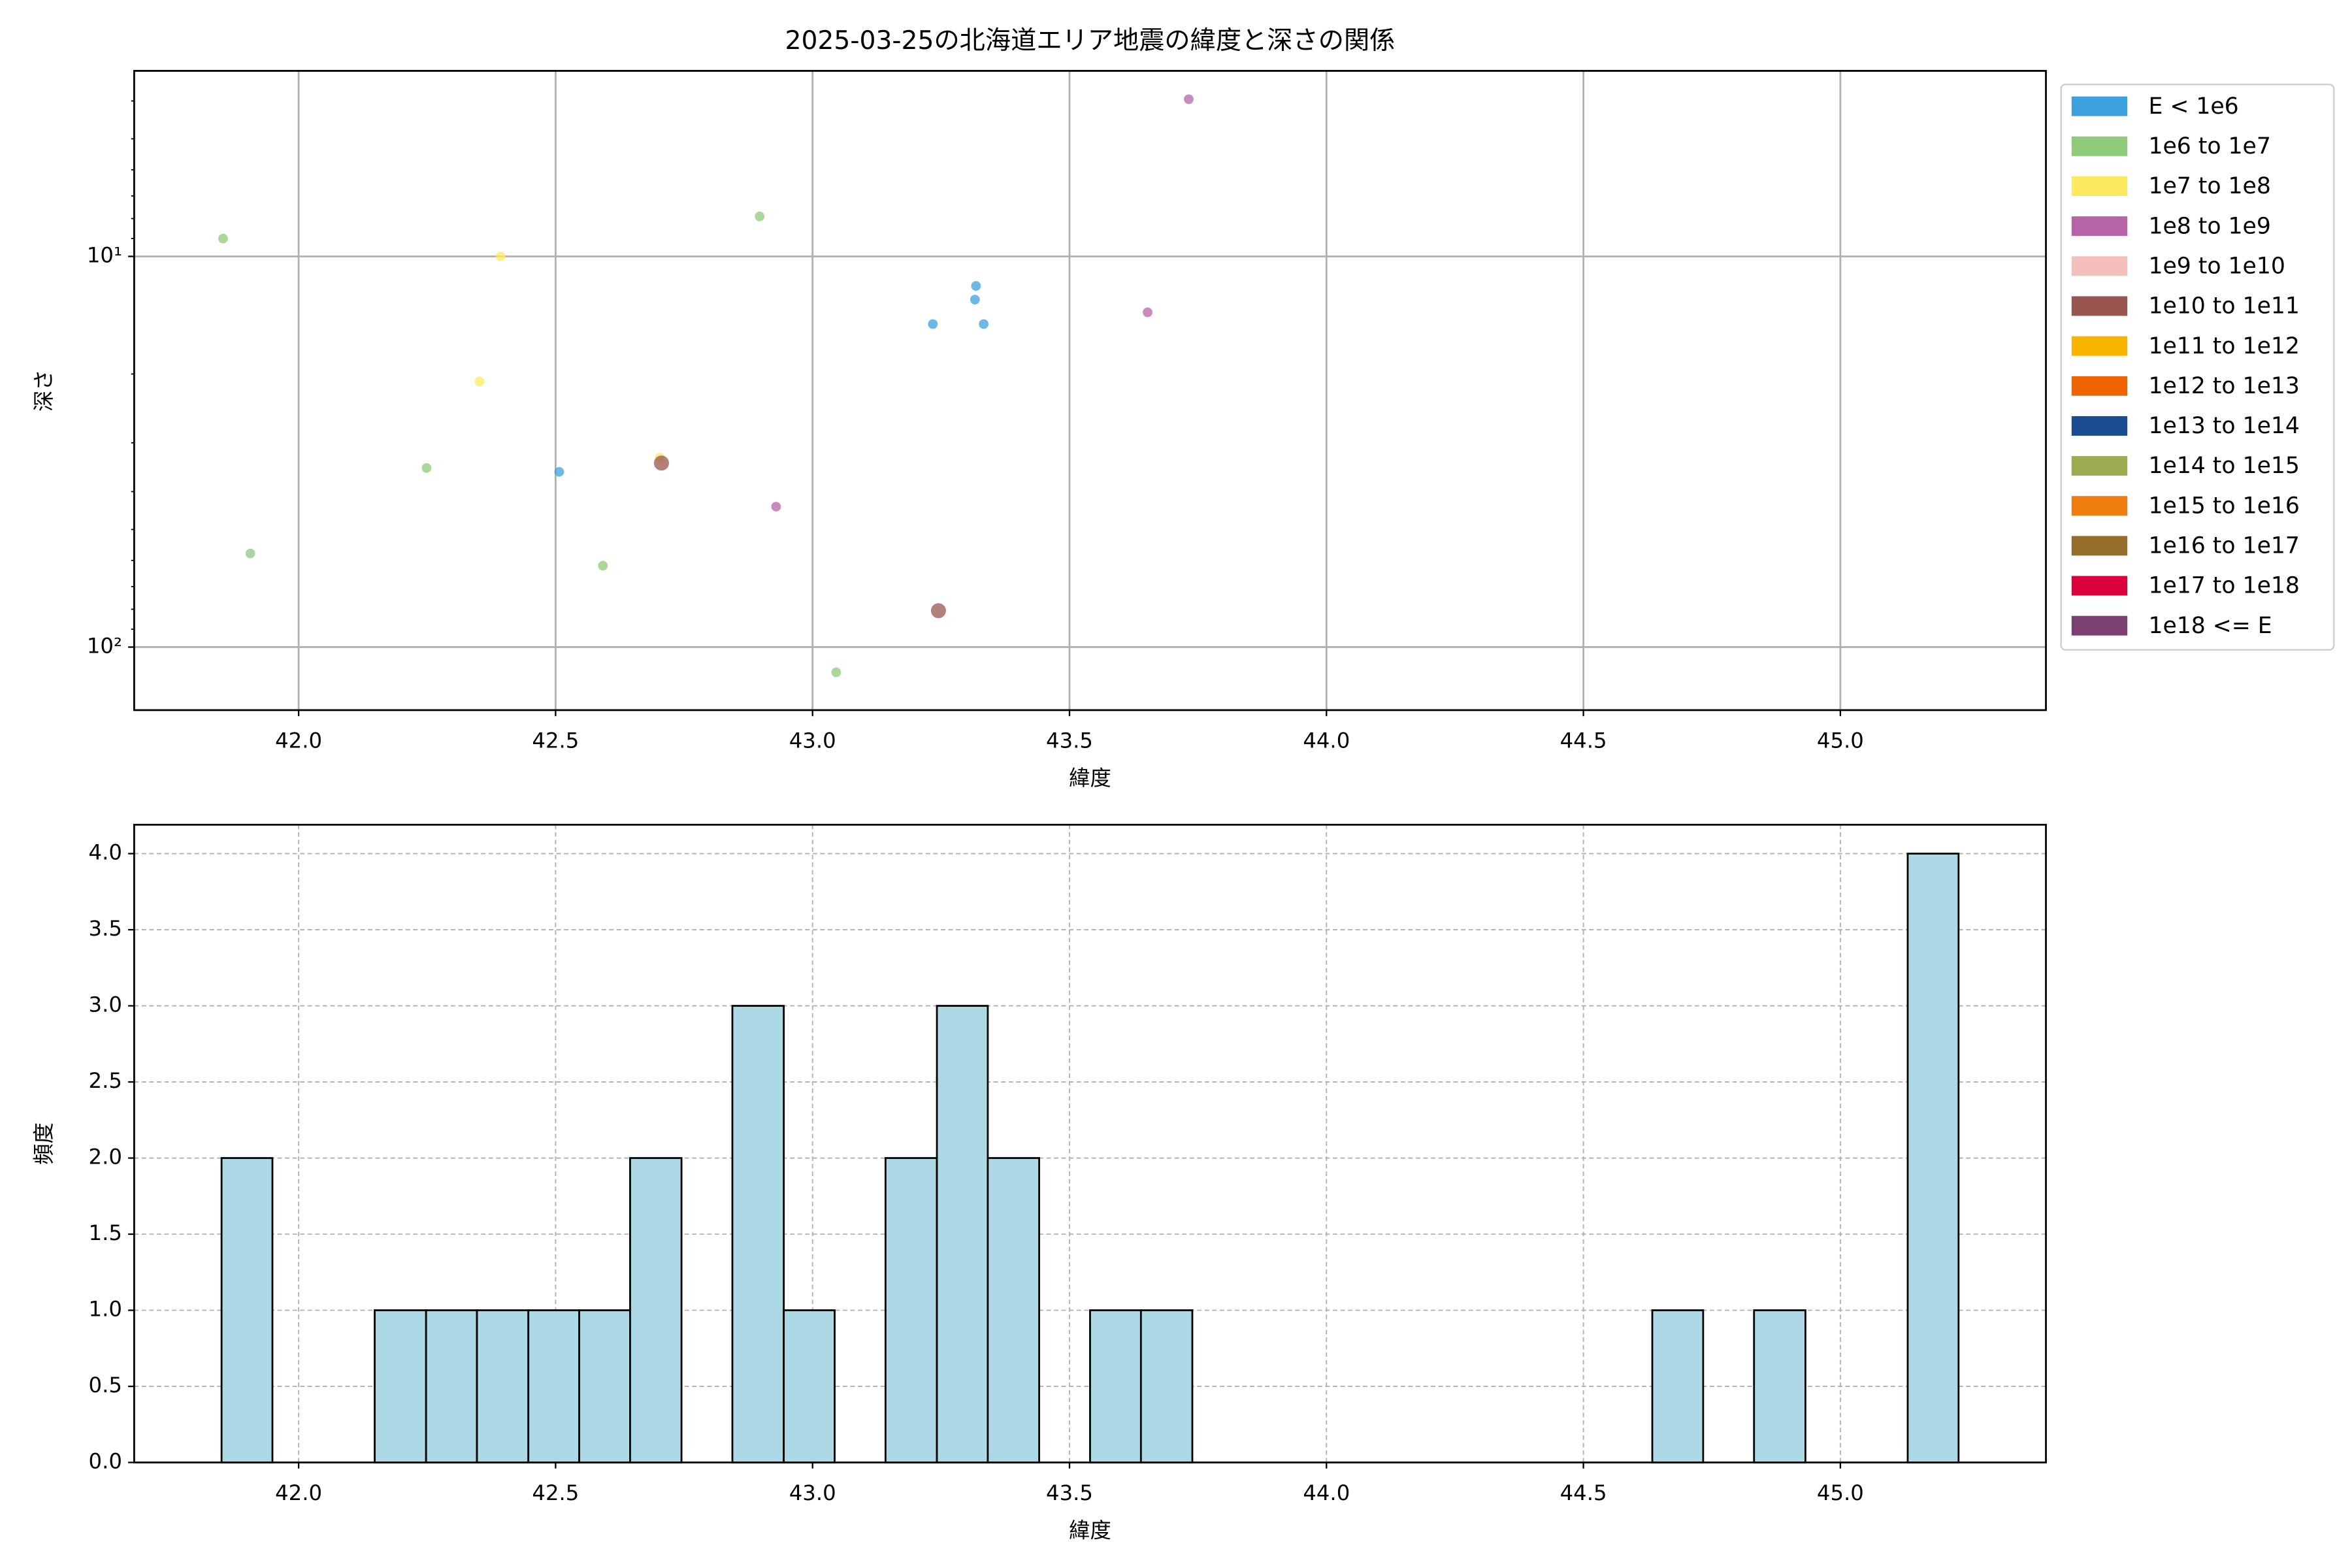  What do you see at coordinates (104, 254) in the screenshot?
I see `y-tick-label: 10¹` at bounding box center [104, 254].